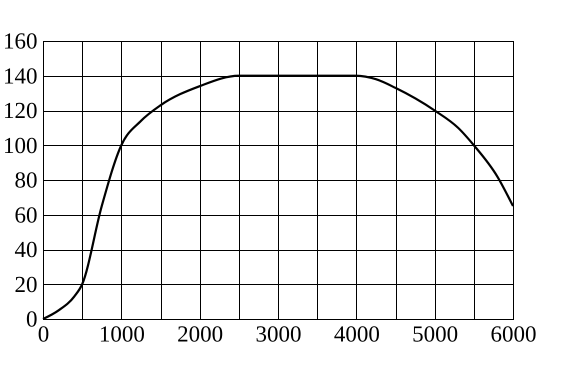  What do you see at coordinates (26, 284) in the screenshot?
I see `y-tick-label: 20` at bounding box center [26, 284].